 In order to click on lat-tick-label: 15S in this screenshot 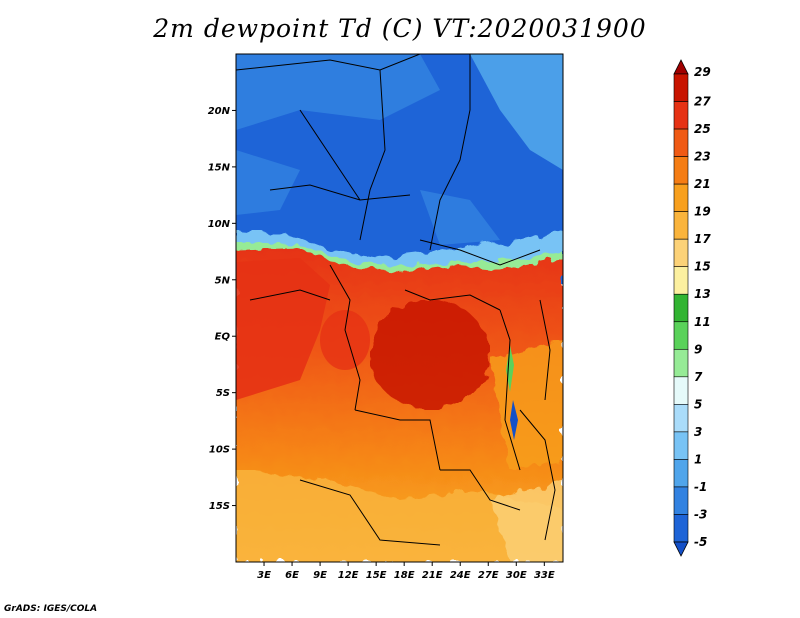, I will do `click(219, 506)`.